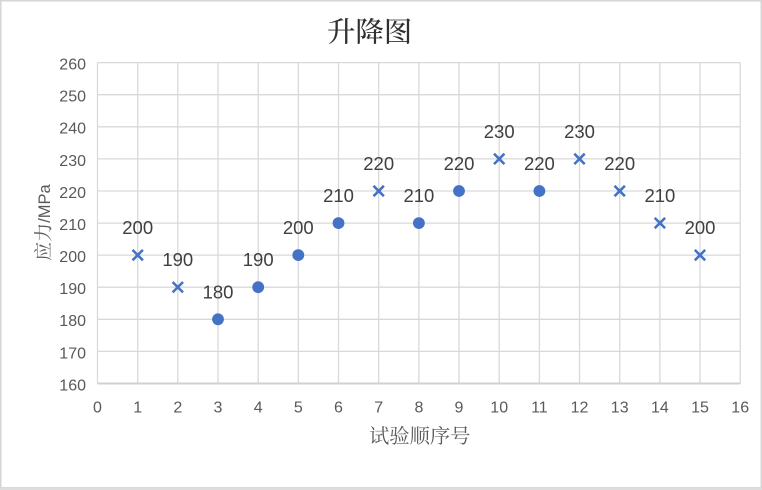  I want to click on svg-text: 160, so click(72, 385).